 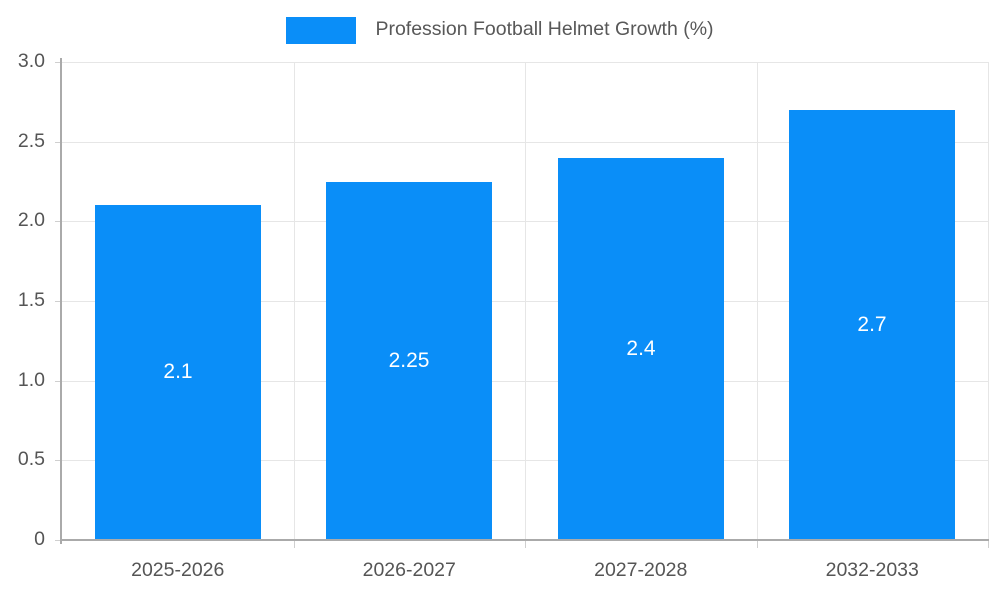 I want to click on y-axis-tick-label: 1.0, so click(x=31, y=379).